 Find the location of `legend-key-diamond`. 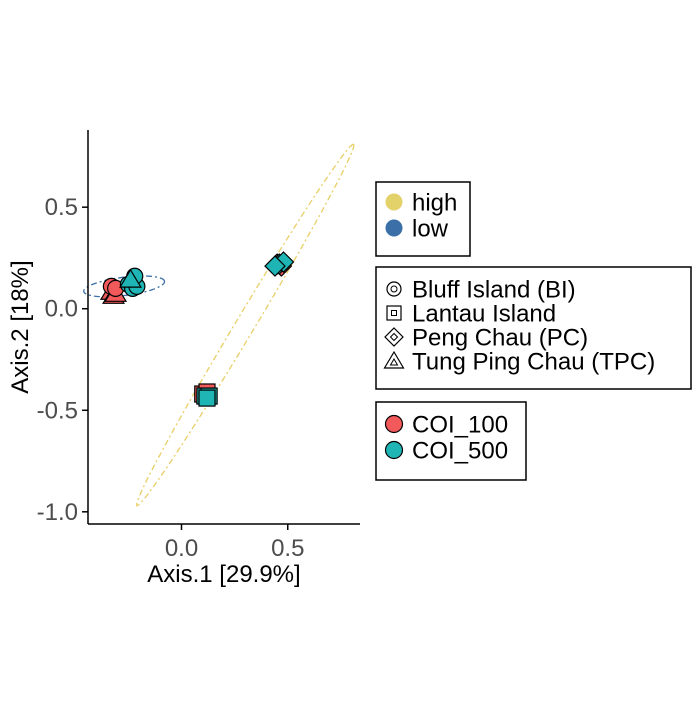

legend-key-diamond is located at coordinates (394, 337).